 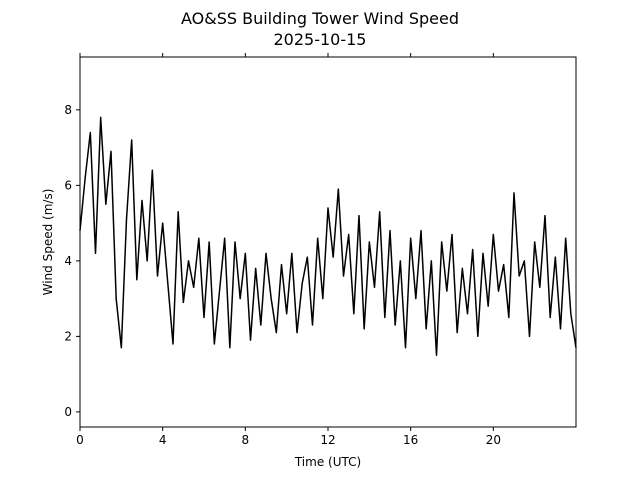 What do you see at coordinates (68, 261) in the screenshot?
I see `y-tick-label: 4` at bounding box center [68, 261].